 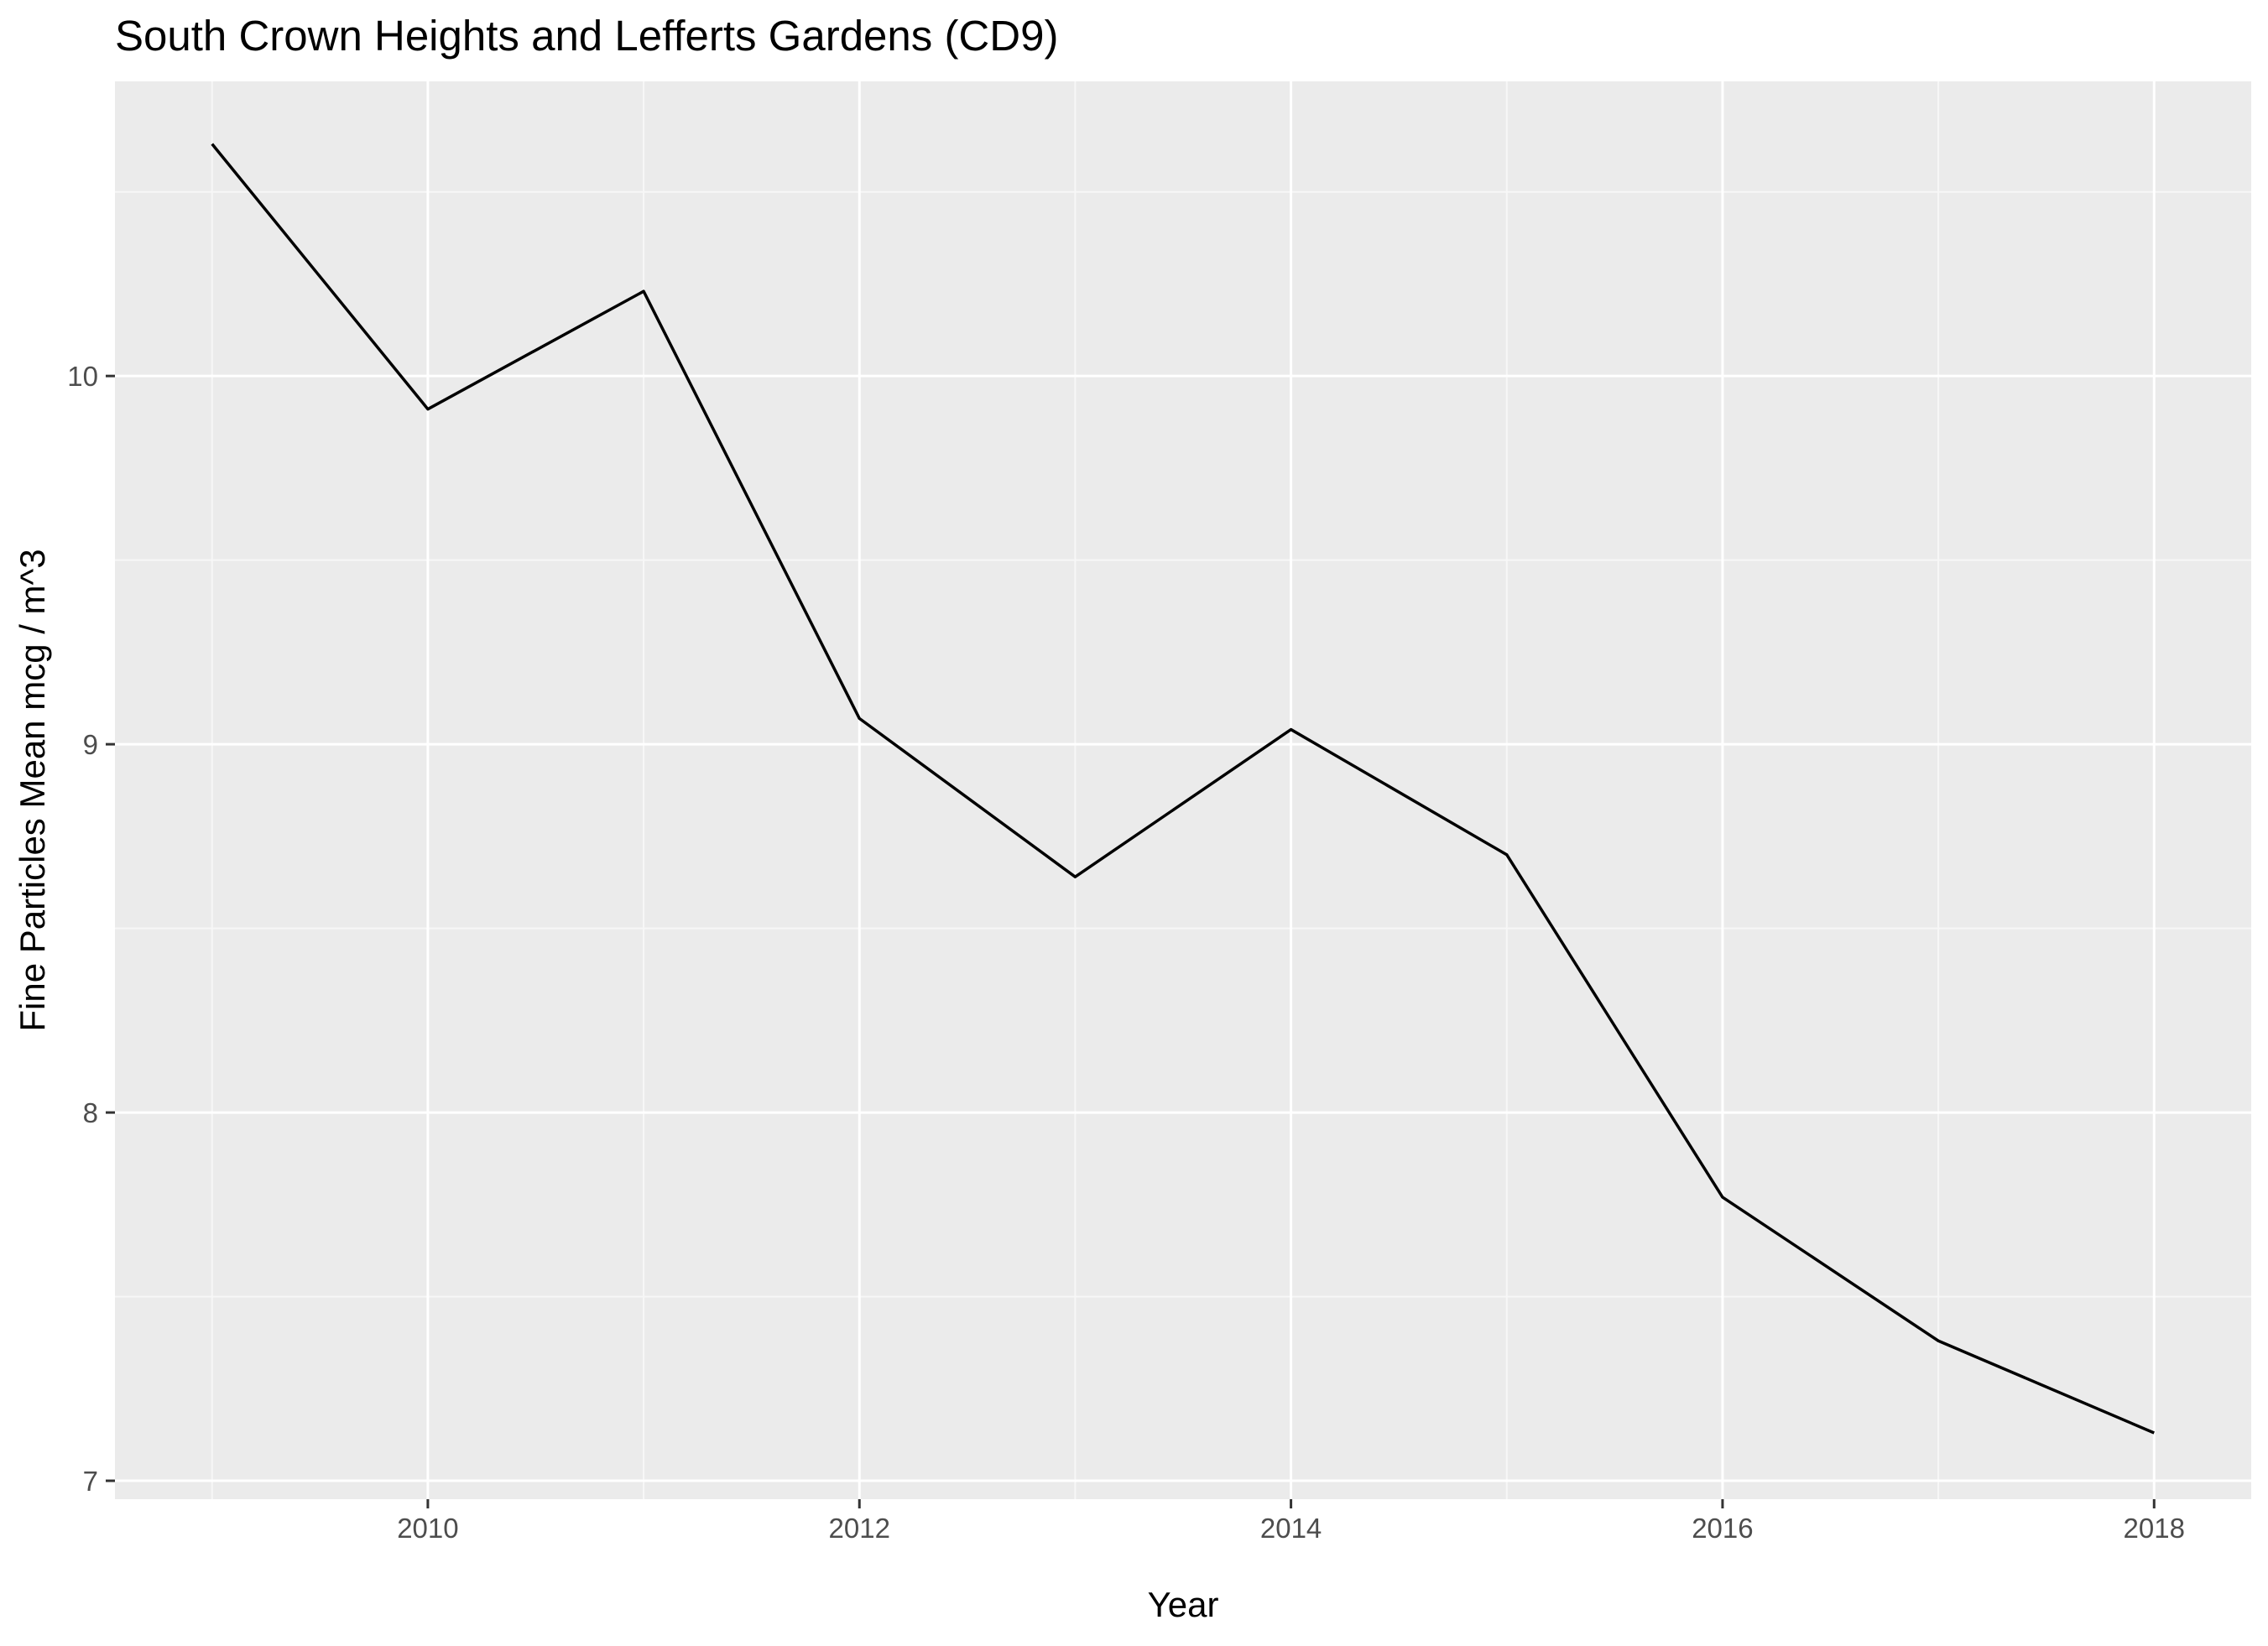 I want to click on x-tick-label: 2018, so click(x=2155, y=1529).